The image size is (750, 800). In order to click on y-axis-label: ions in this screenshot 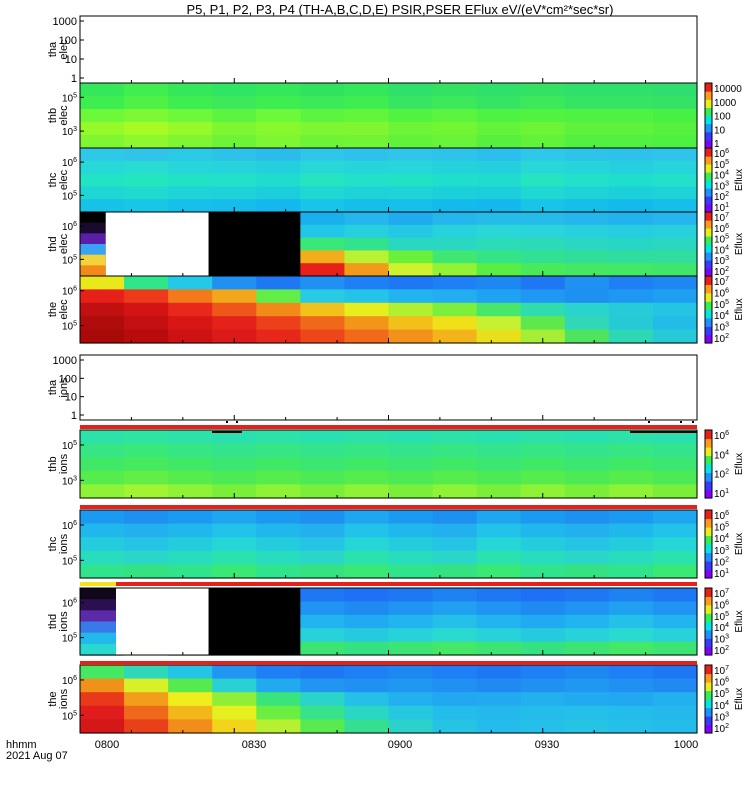, I will do `click(64, 543)`.